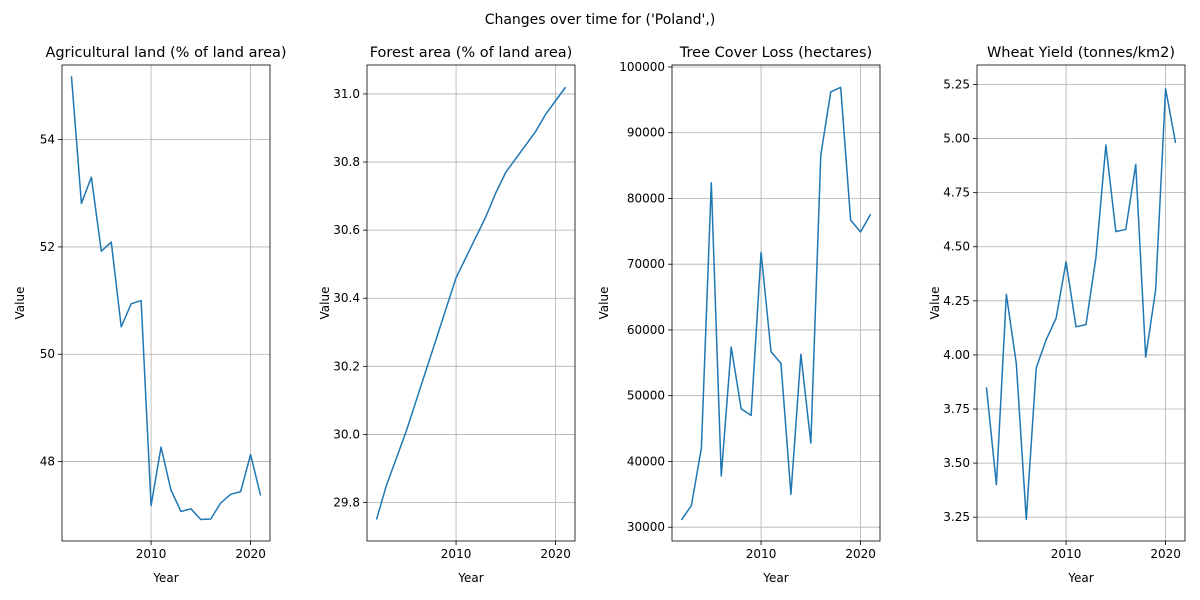  Describe the element at coordinates (956, 301) in the screenshot. I see `y-tick-label: 4.25` at that location.